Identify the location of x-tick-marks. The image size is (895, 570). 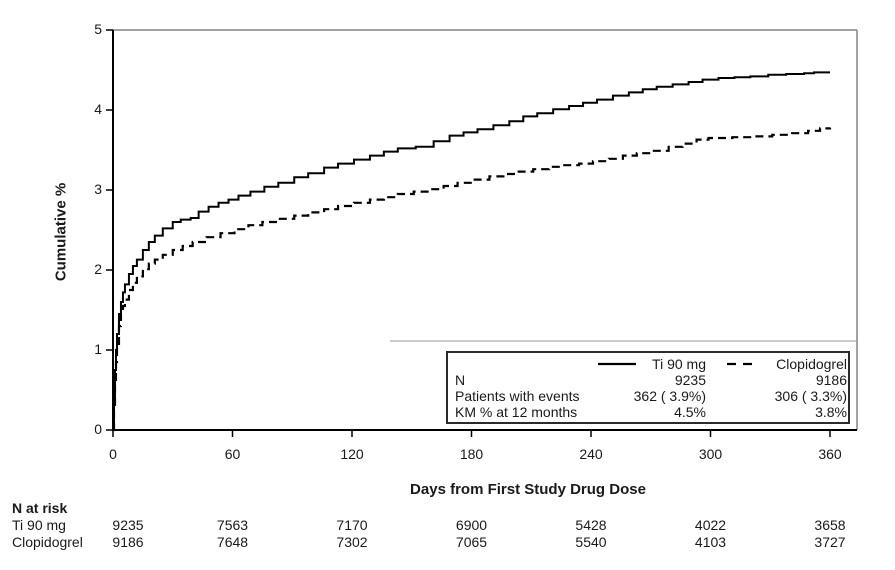
(471, 433).